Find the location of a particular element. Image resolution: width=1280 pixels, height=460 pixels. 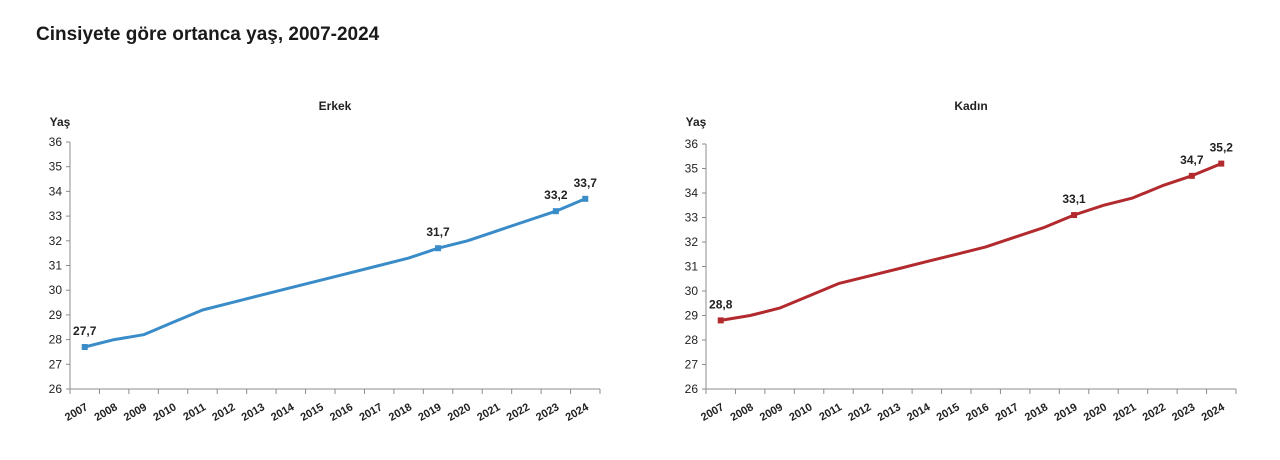

data-label: 27,7 is located at coordinates (85, 331).